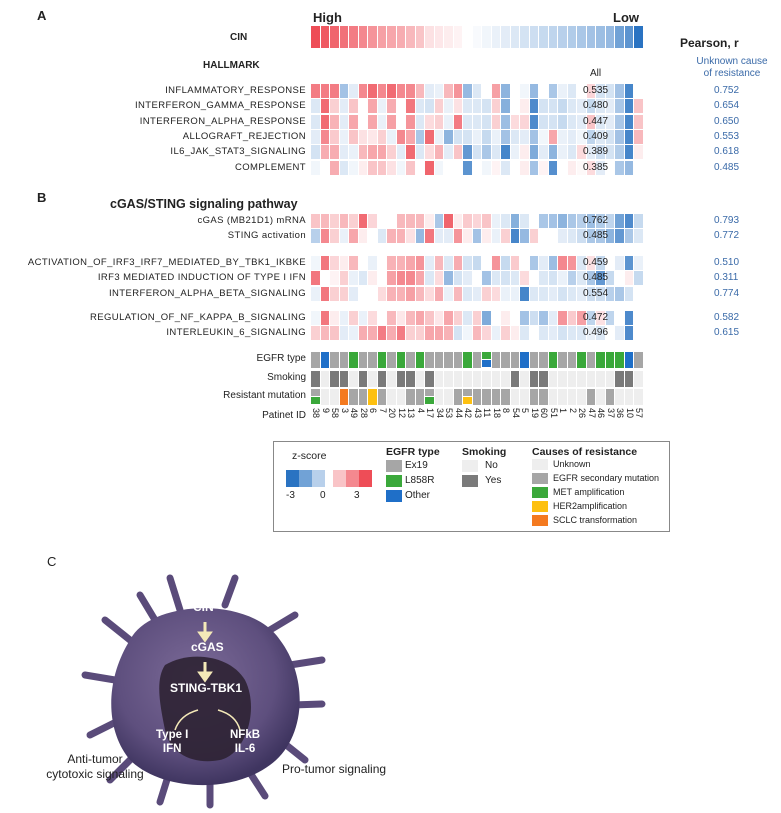 Image resolution: width=781 pixels, height=813 pixels. Describe the element at coordinates (540, 492) in the screenshot. I see `legend-swatch-met` at that location.